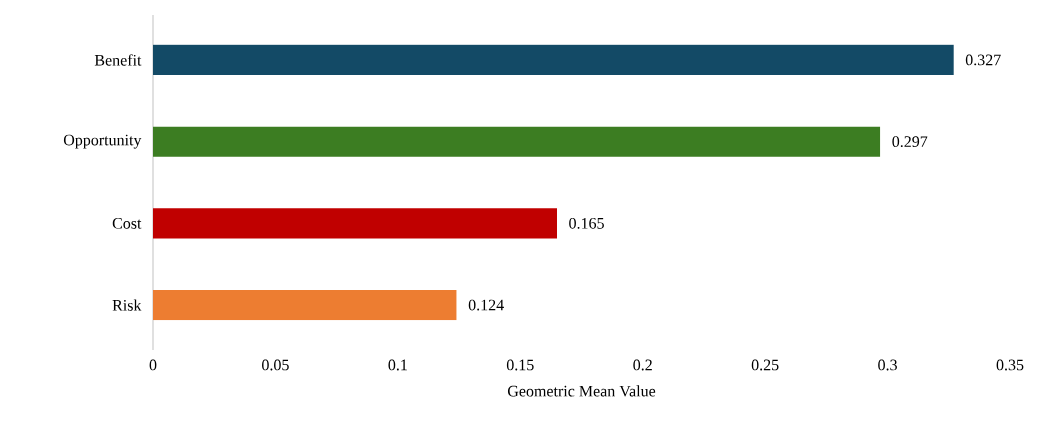 The image size is (1040, 428). What do you see at coordinates (586, 223) in the screenshot?
I see `data-label: 0.165` at bounding box center [586, 223].